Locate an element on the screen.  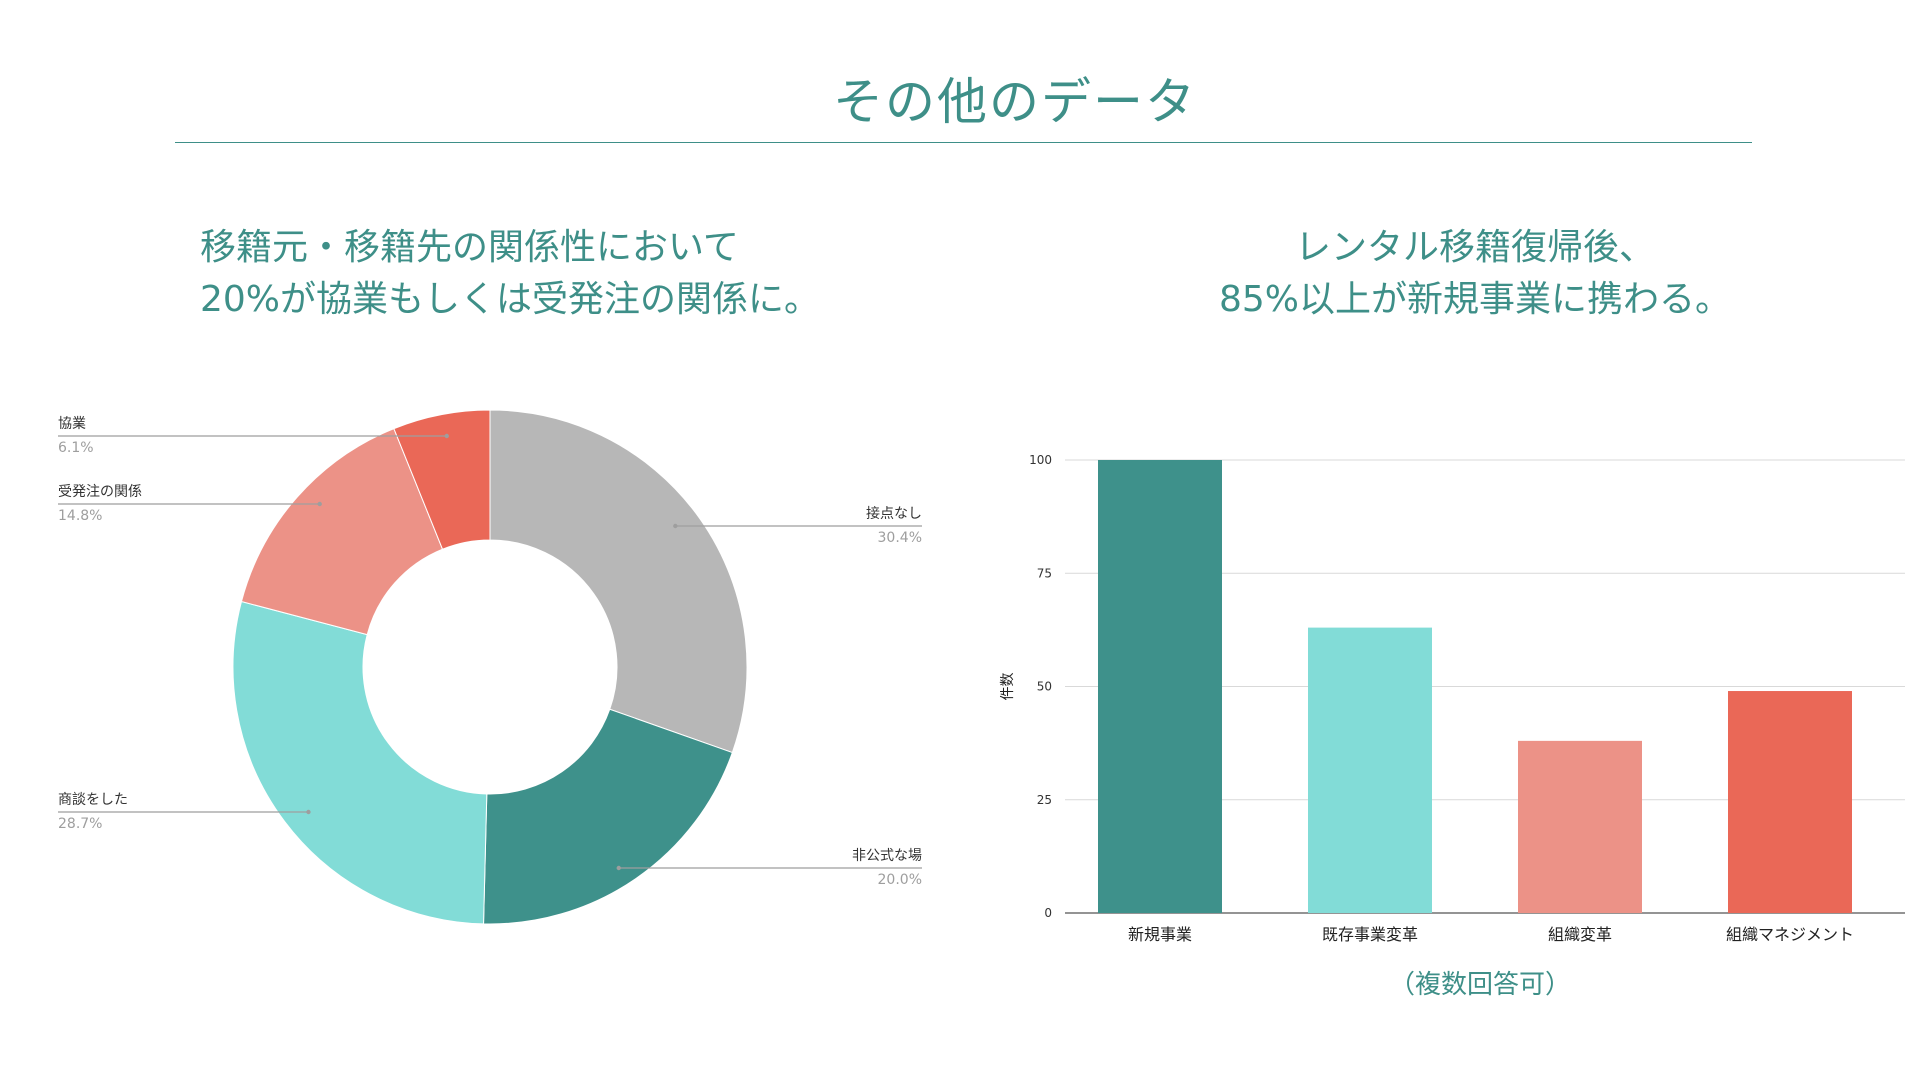
donut-label: 協業 is located at coordinates (72, 424).